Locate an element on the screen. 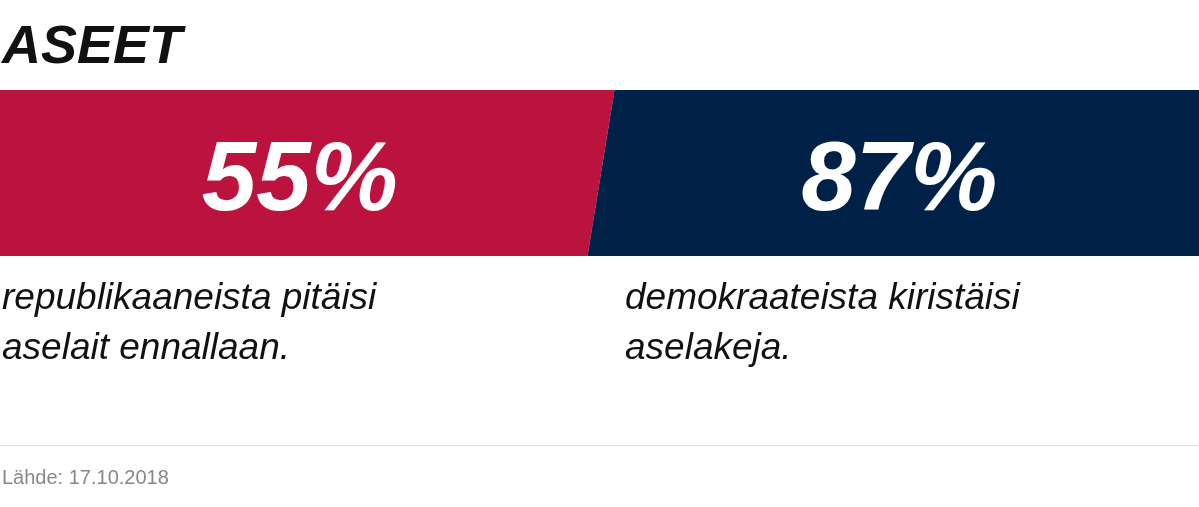  data-label: 87% is located at coordinates (899, 176).